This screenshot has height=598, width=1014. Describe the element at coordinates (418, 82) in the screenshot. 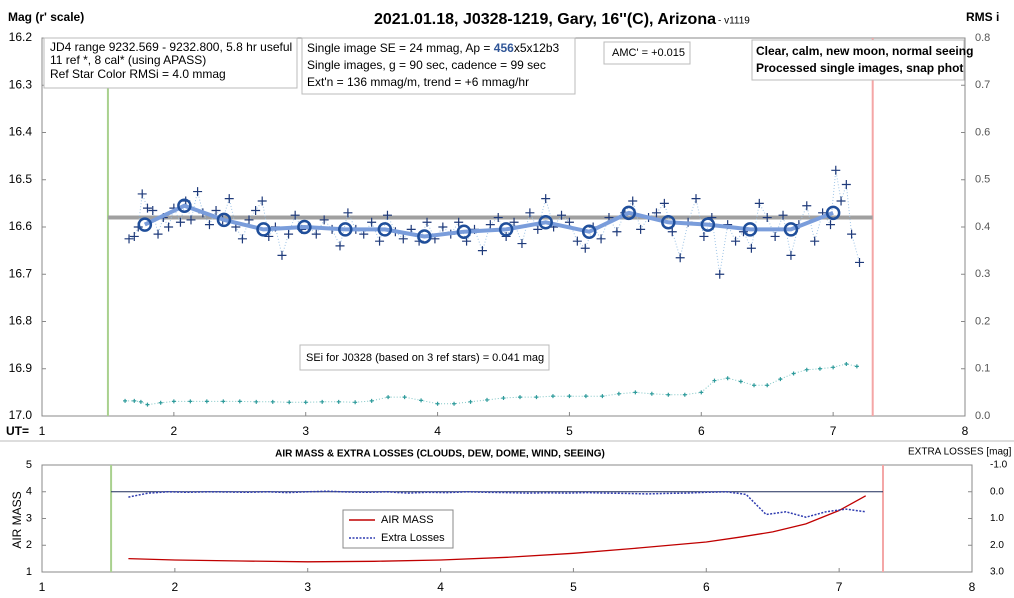

I see `annotation: Ext'n = 136 mmag/m, trend = +6 mmag/hr` at that location.